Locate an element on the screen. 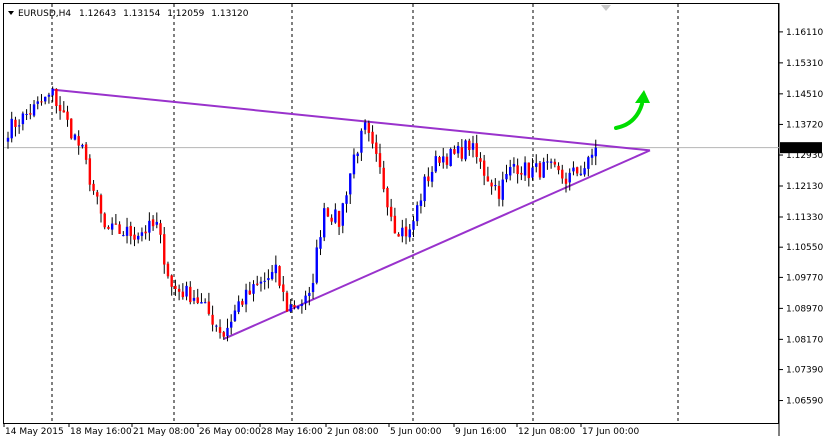 This screenshot has width=823, height=440. header-low: 1.12059 is located at coordinates (185, 14).